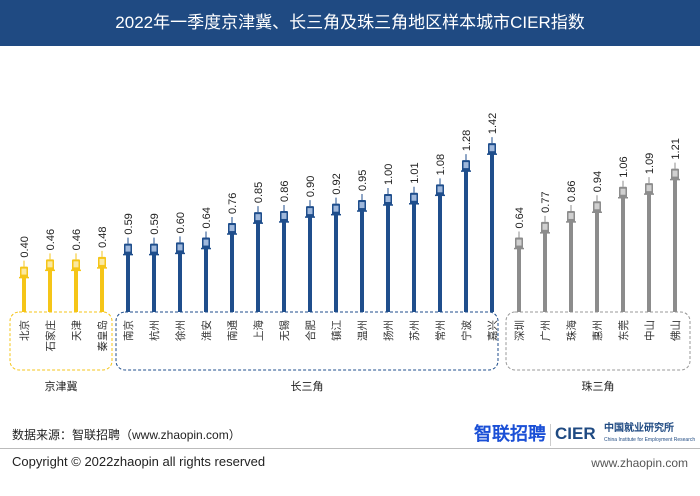  Describe the element at coordinates (520, 330) in the screenshot. I see `city-label: 深圳` at that location.